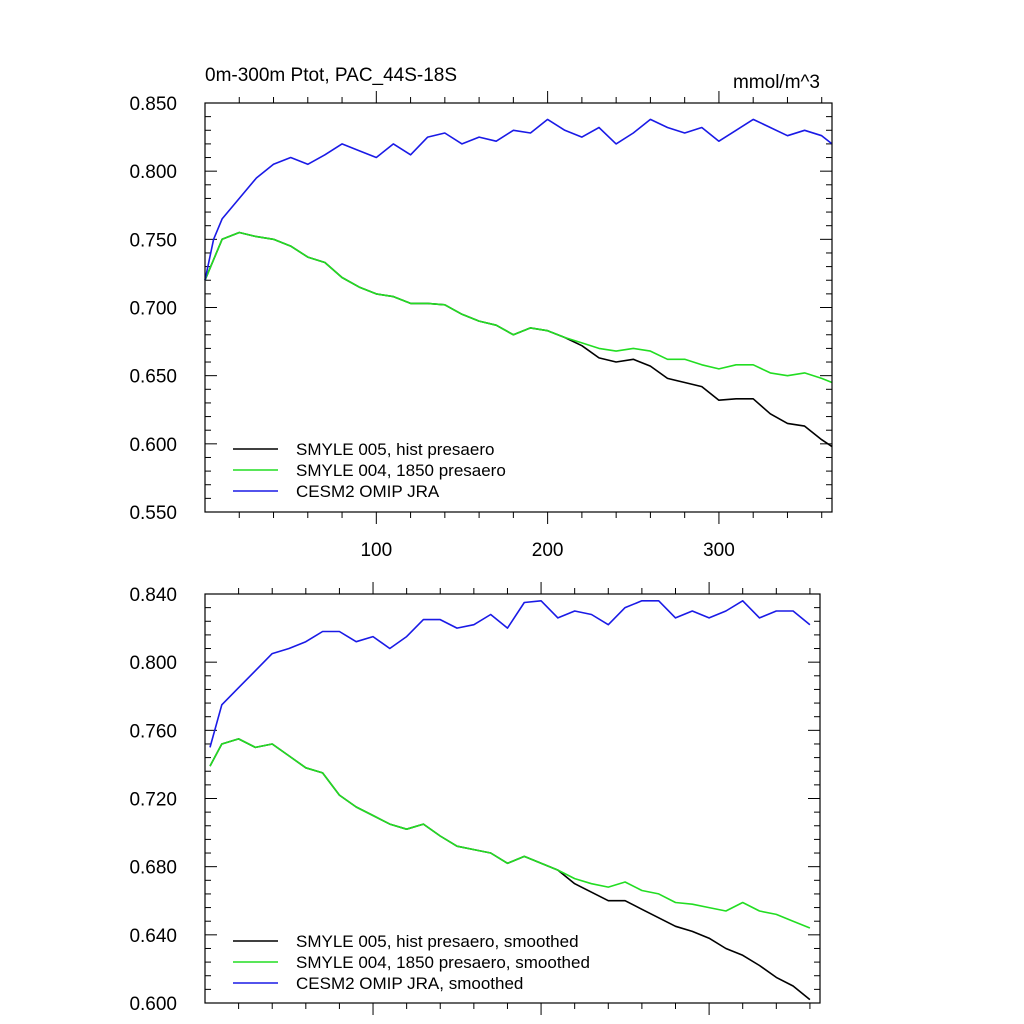 The image size is (1024, 1024). I want to click on y-tick-label: 0.650, so click(153, 377).